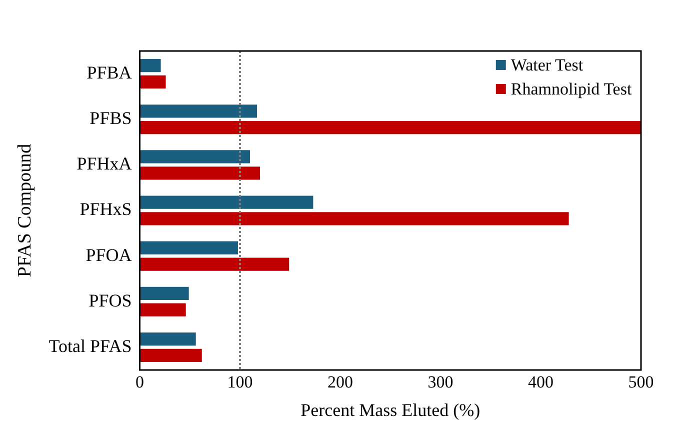 The width and height of the screenshot is (679, 430). What do you see at coordinates (109, 72) in the screenshot?
I see `y-tick-label: PFBA` at bounding box center [109, 72].